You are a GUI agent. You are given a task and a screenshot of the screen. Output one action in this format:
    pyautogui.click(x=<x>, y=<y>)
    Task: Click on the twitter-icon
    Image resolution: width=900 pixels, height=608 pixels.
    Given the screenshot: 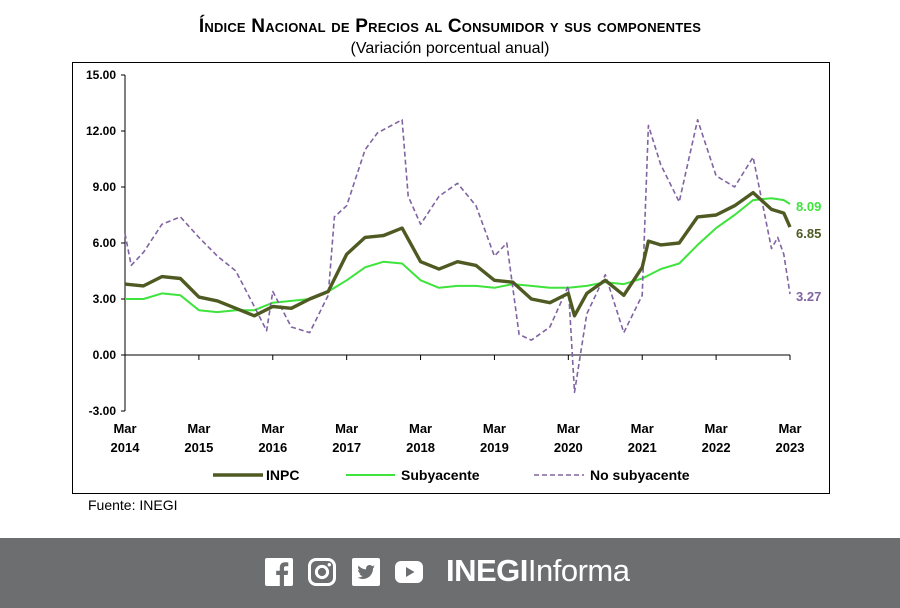 What is the action you would take?
    pyautogui.click(x=366, y=572)
    